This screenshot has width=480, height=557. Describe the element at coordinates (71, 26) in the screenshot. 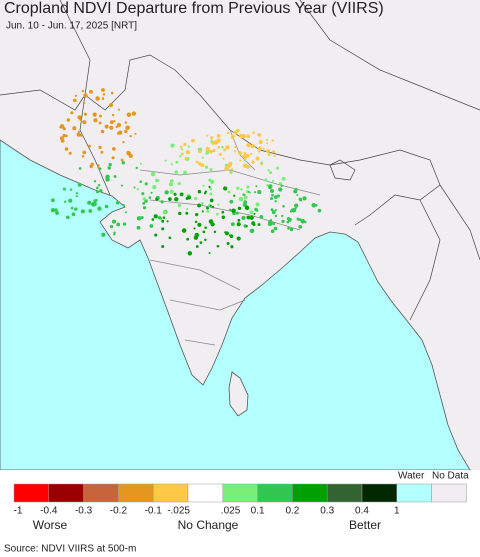

I see `subtitle: Jun. 10 - Jun. 17, 2025 [NRT]` at that location.